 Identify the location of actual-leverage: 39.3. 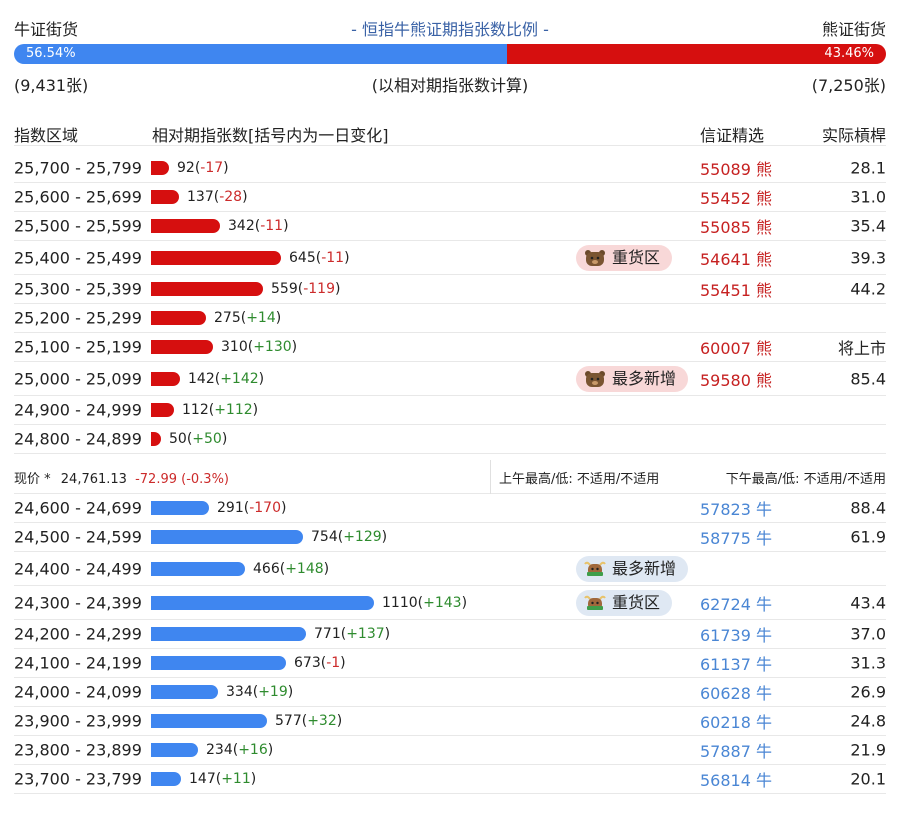
(868, 257).